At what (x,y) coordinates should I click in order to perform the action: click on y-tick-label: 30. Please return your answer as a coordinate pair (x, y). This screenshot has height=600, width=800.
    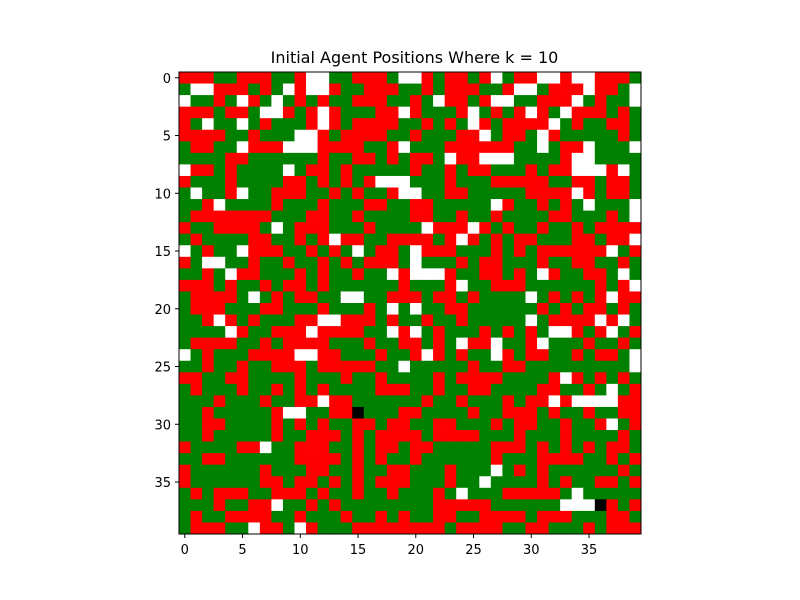
    Looking at the image, I should click on (162, 425).